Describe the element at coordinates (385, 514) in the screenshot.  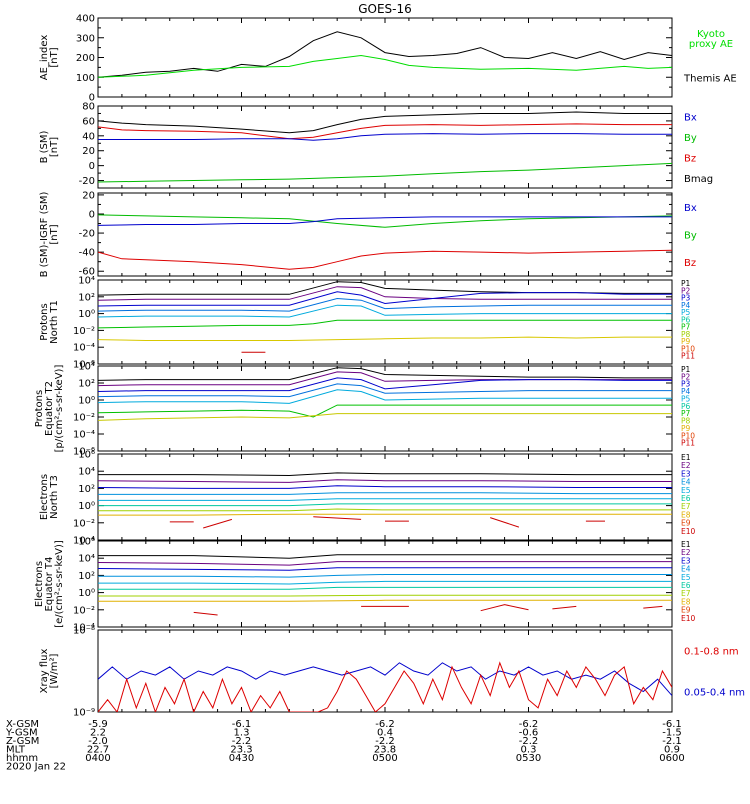
I see `series-enorth-e8` at that location.